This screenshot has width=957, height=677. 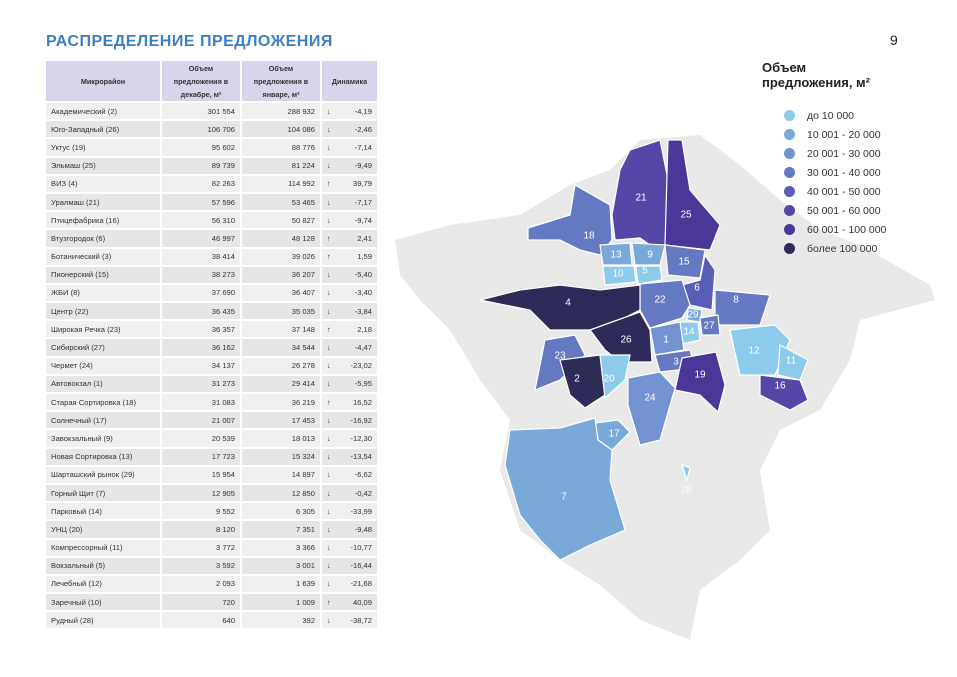 What do you see at coordinates (686, 490) in the screenshot?
I see `district-label: 28` at bounding box center [686, 490].